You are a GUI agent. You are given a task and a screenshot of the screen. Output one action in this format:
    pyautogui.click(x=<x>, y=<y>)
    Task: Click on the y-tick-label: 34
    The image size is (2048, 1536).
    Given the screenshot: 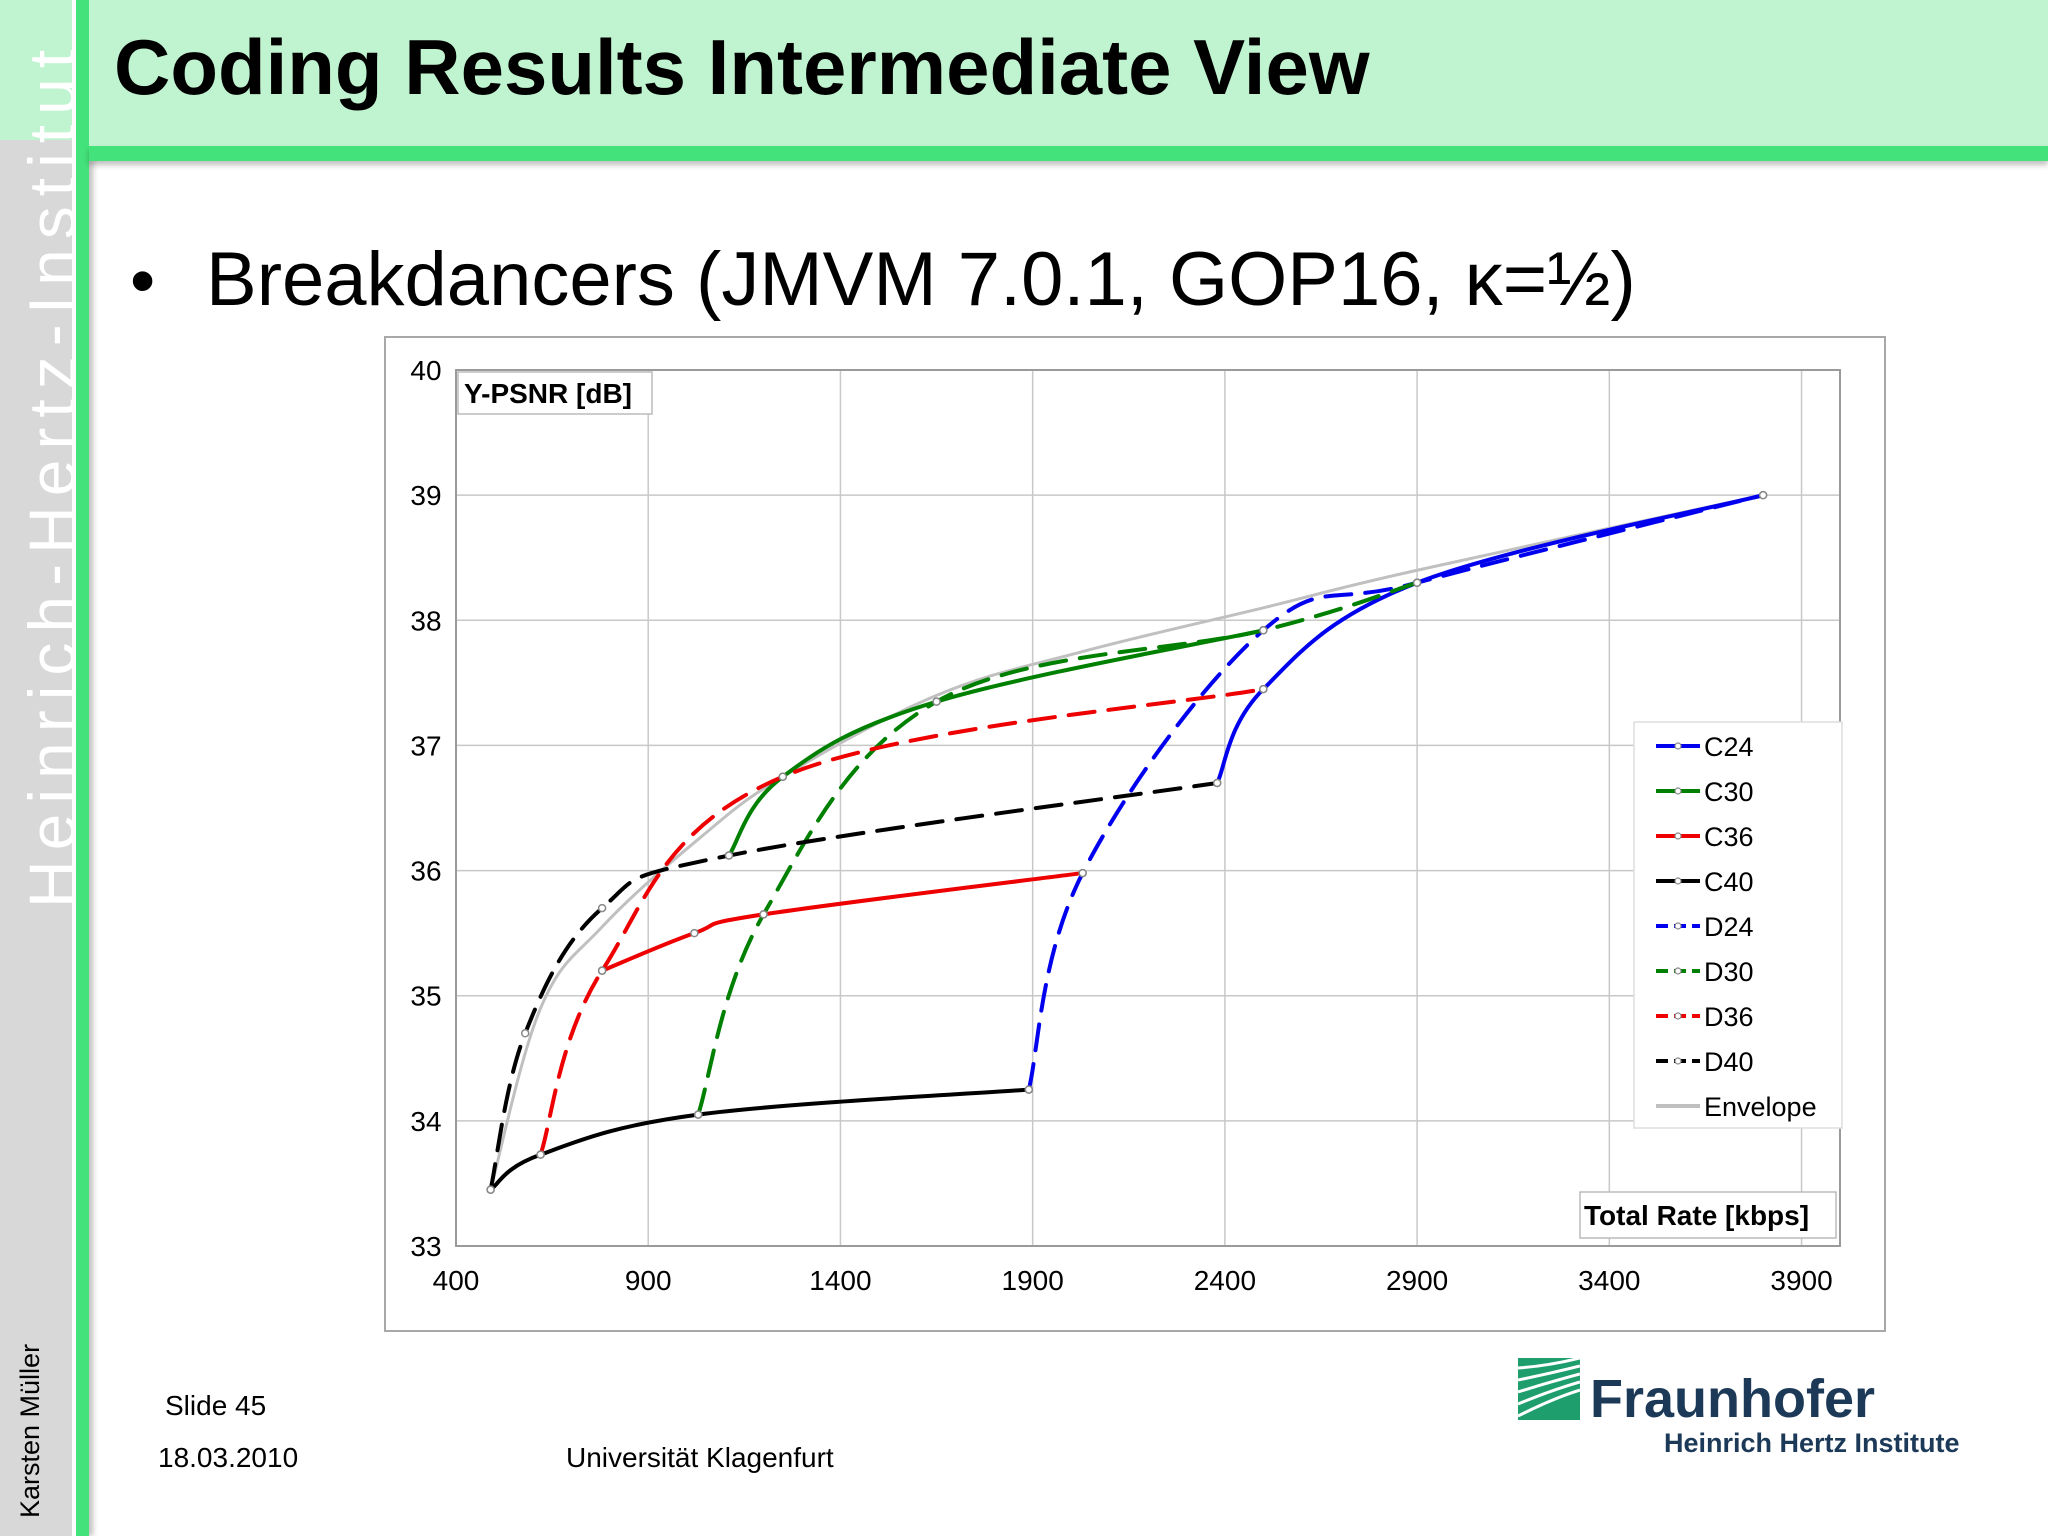 What is the action you would take?
    pyautogui.click(x=425, y=1121)
    